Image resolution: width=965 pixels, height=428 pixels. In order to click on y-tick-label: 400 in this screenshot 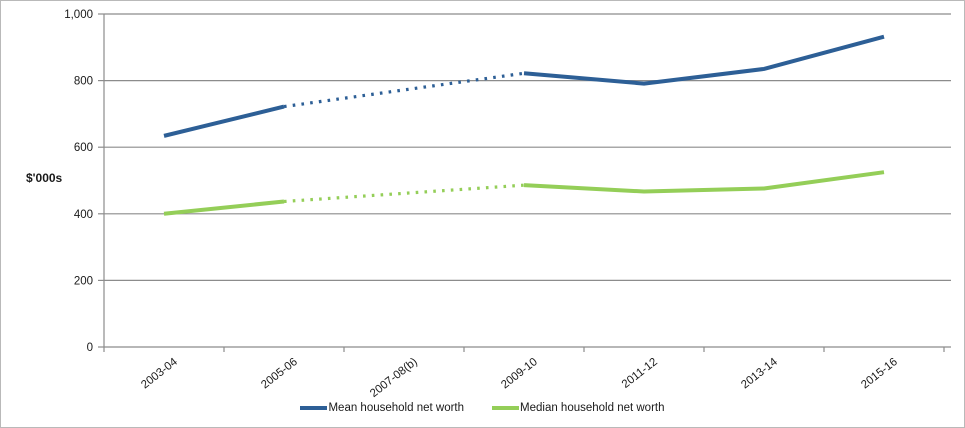, I will do `click(83, 215)`.